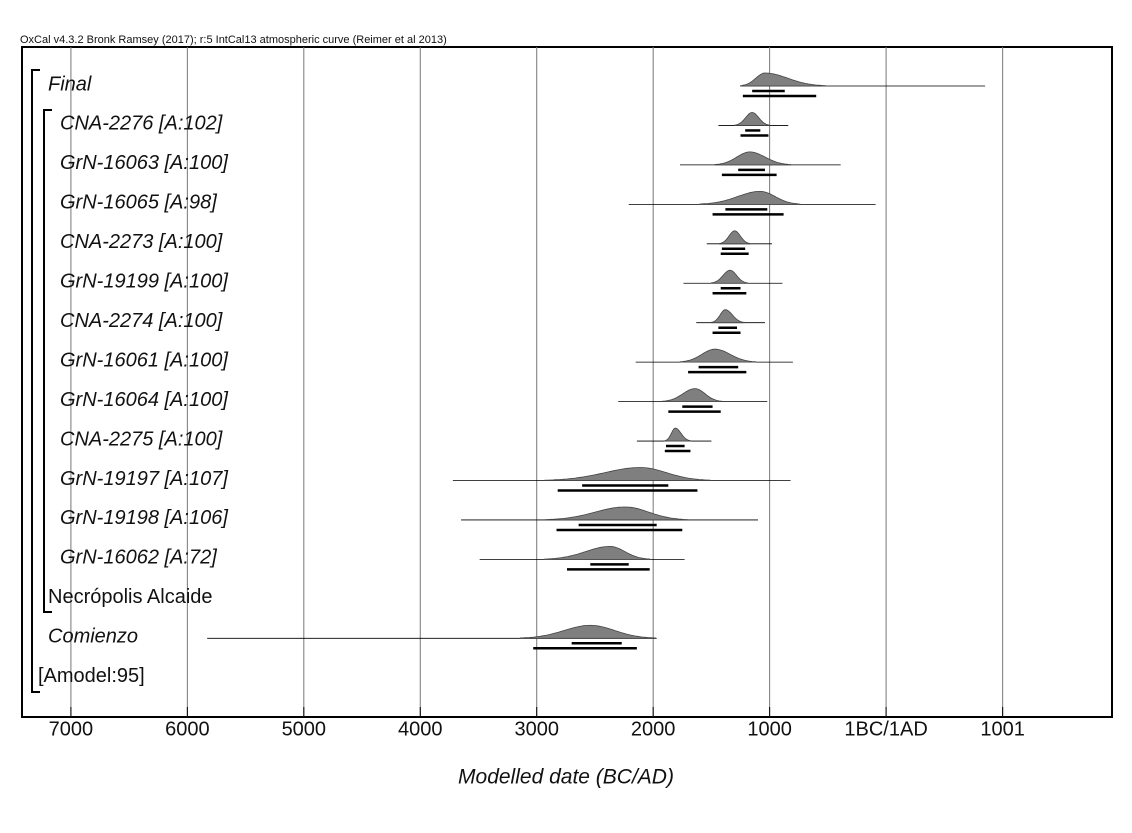 The image size is (1132, 833). What do you see at coordinates (144, 163) in the screenshot?
I see `row-label: GrN-16063 [A:100]` at bounding box center [144, 163].